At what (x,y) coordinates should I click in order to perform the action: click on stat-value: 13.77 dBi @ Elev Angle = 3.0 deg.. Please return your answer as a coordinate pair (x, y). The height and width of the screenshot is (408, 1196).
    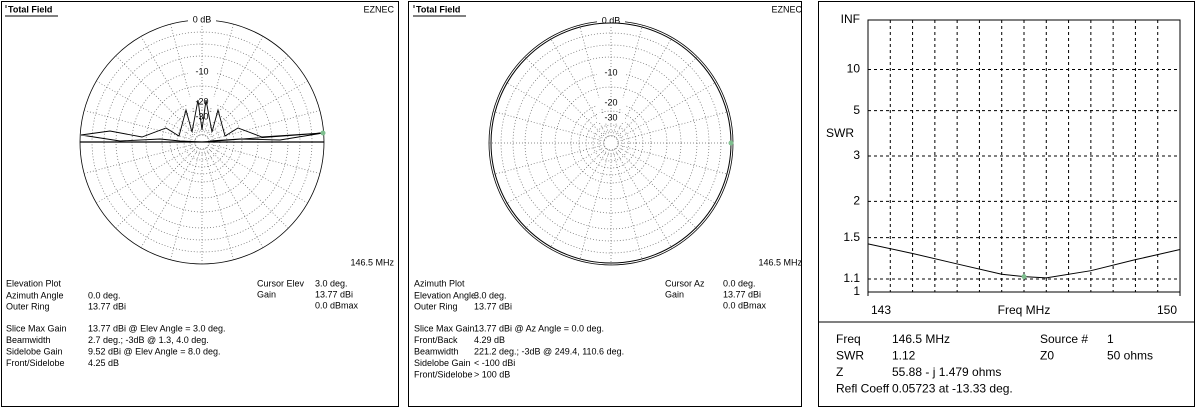
    Looking at the image, I should click on (156, 328).